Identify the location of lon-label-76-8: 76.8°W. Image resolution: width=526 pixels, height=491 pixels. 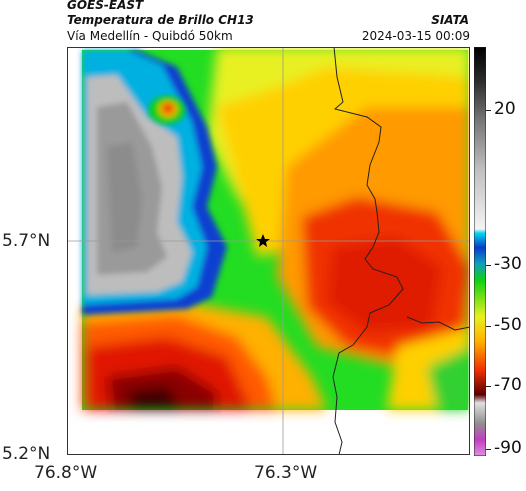
(66, 473).